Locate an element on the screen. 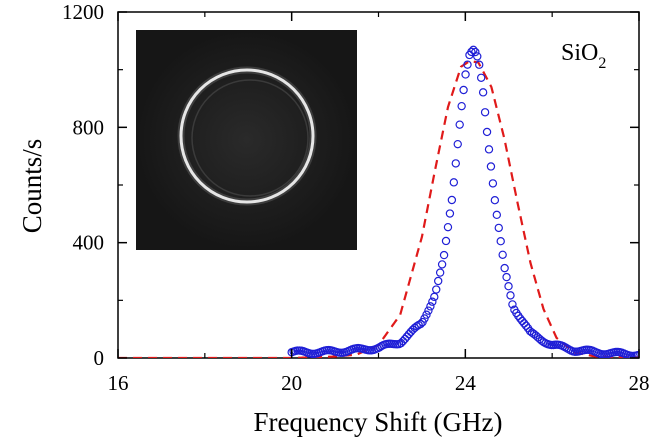 This screenshot has height=444, width=654. inset-ring-inner-faint is located at coordinates (250, 138).